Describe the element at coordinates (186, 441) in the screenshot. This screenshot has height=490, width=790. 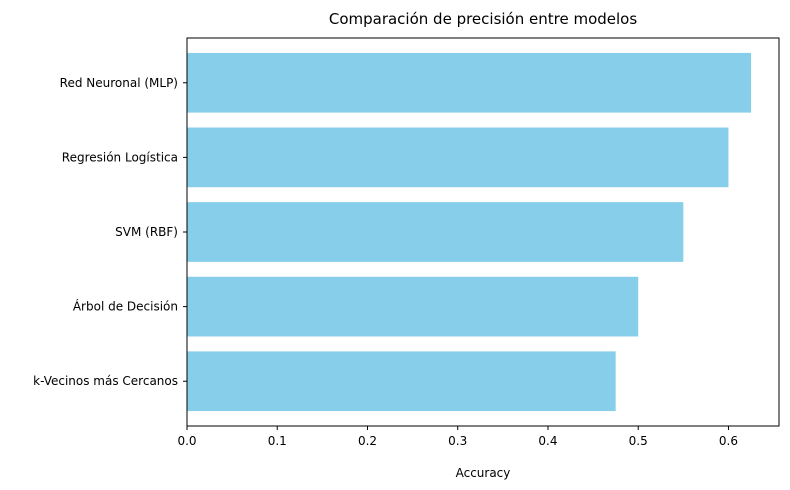
I see `x-tick-label-0: 0.0` at that location.